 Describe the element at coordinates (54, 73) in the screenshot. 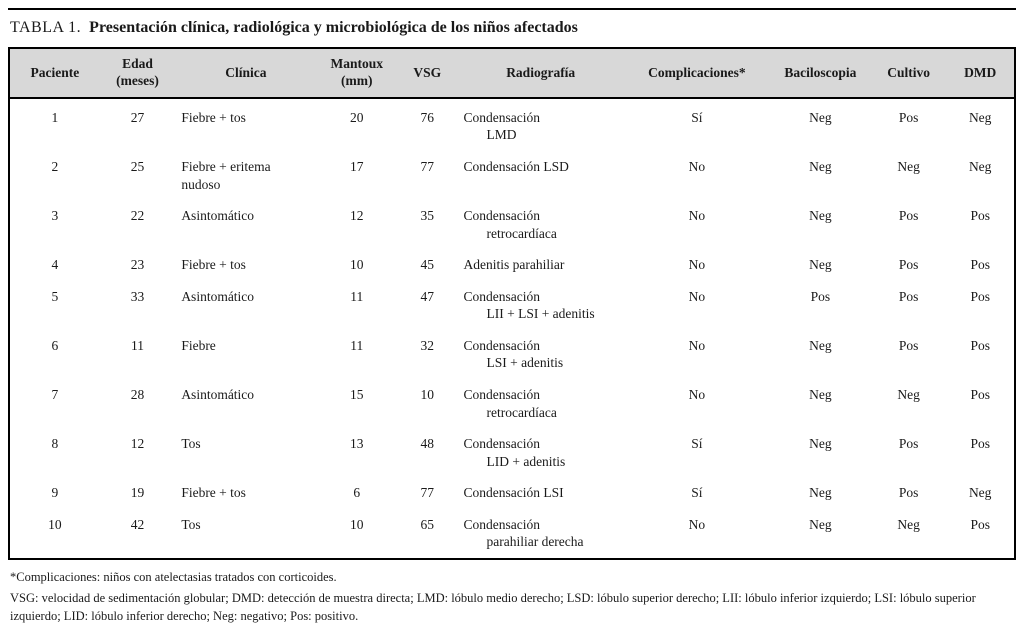

I see `col-header-paciente: Paciente` at that location.